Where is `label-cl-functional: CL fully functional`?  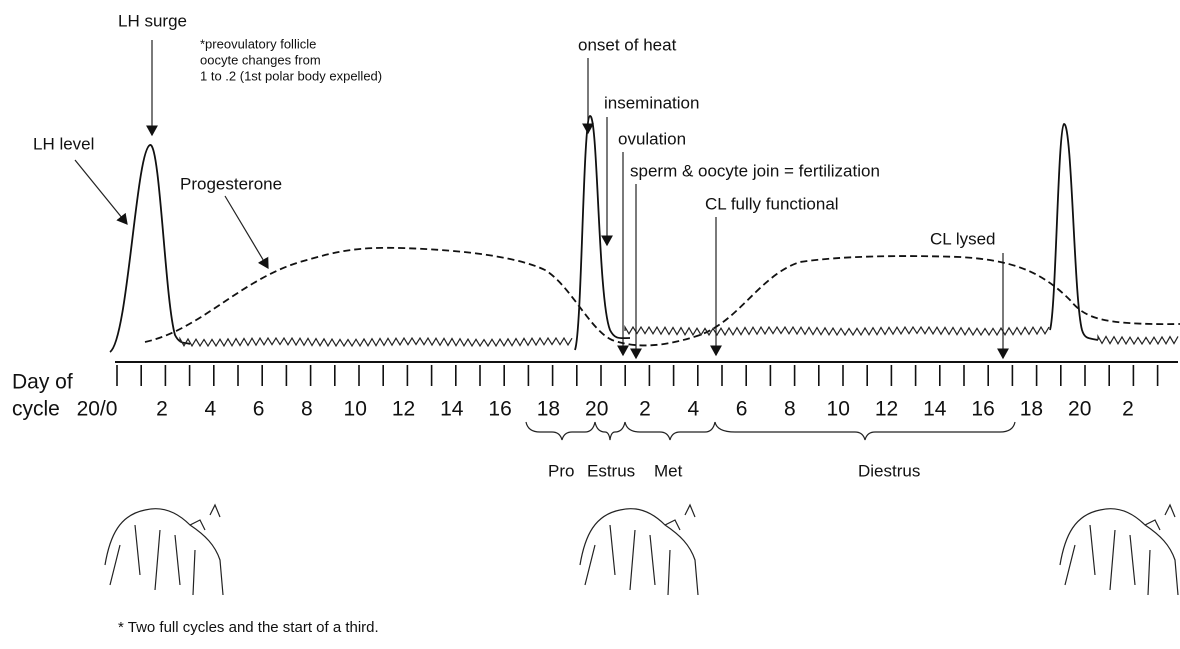 label-cl-functional: CL fully functional is located at coordinates (772, 203).